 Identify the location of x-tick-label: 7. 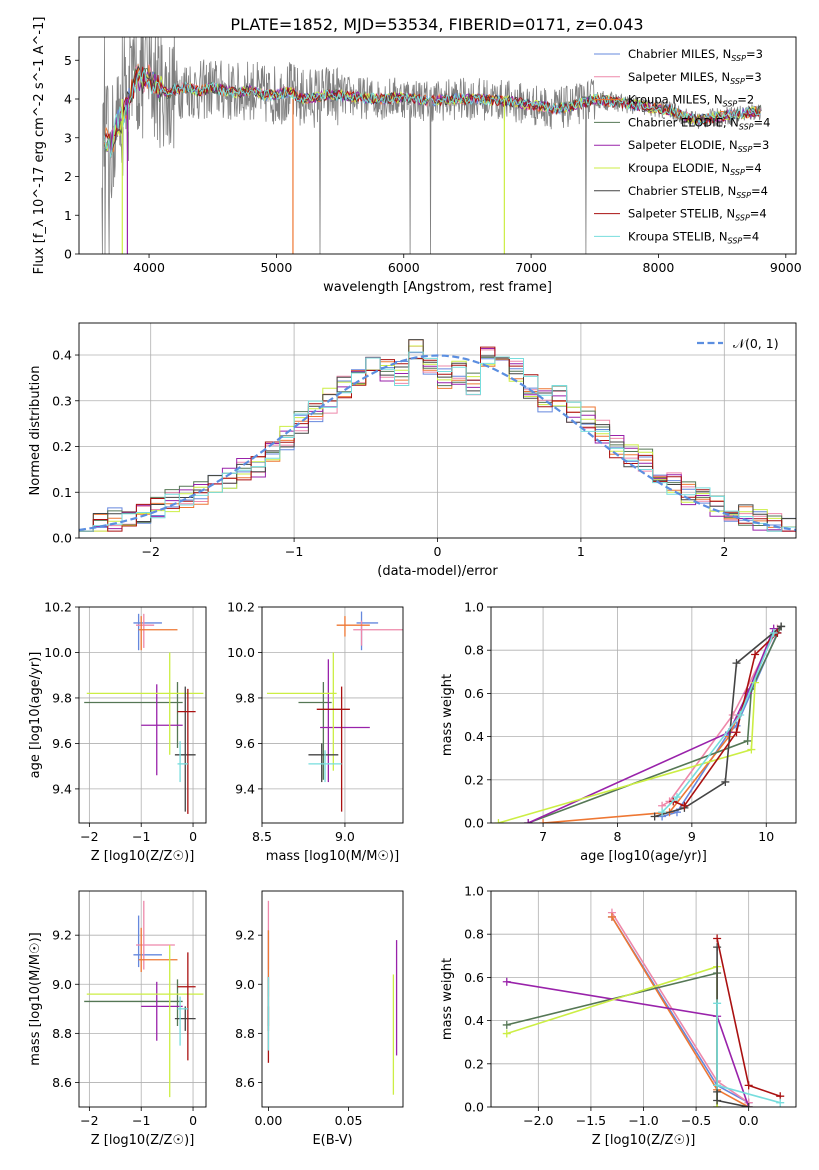
(543, 836).